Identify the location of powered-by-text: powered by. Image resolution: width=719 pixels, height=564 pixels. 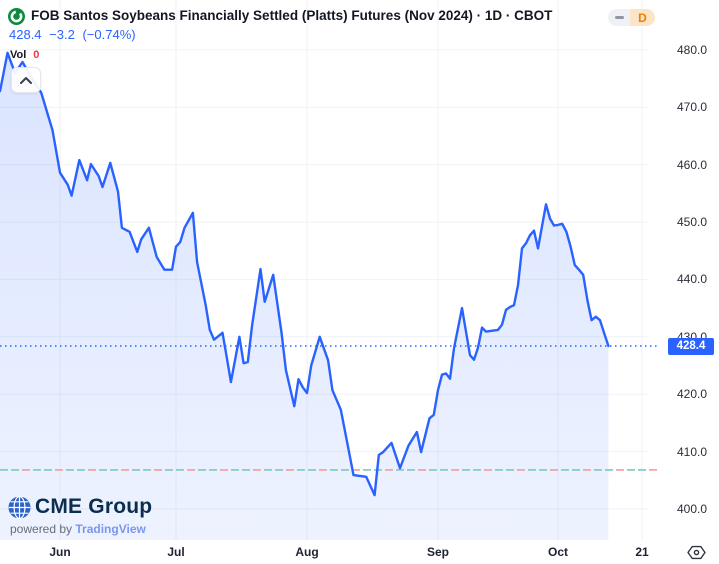
(43, 529).